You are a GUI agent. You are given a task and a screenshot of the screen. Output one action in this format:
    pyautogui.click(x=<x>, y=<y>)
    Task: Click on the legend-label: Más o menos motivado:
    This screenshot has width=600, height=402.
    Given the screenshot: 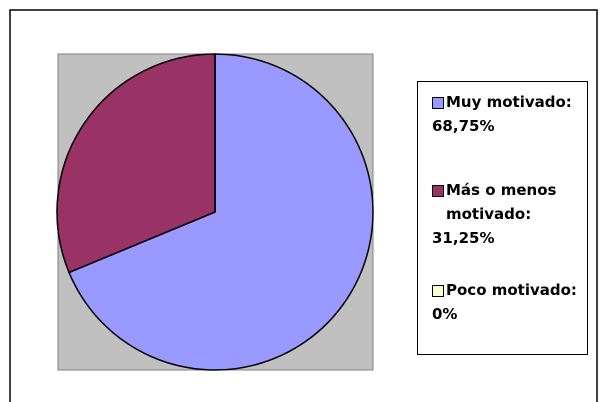 What is the action you would take?
    pyautogui.click(x=501, y=202)
    